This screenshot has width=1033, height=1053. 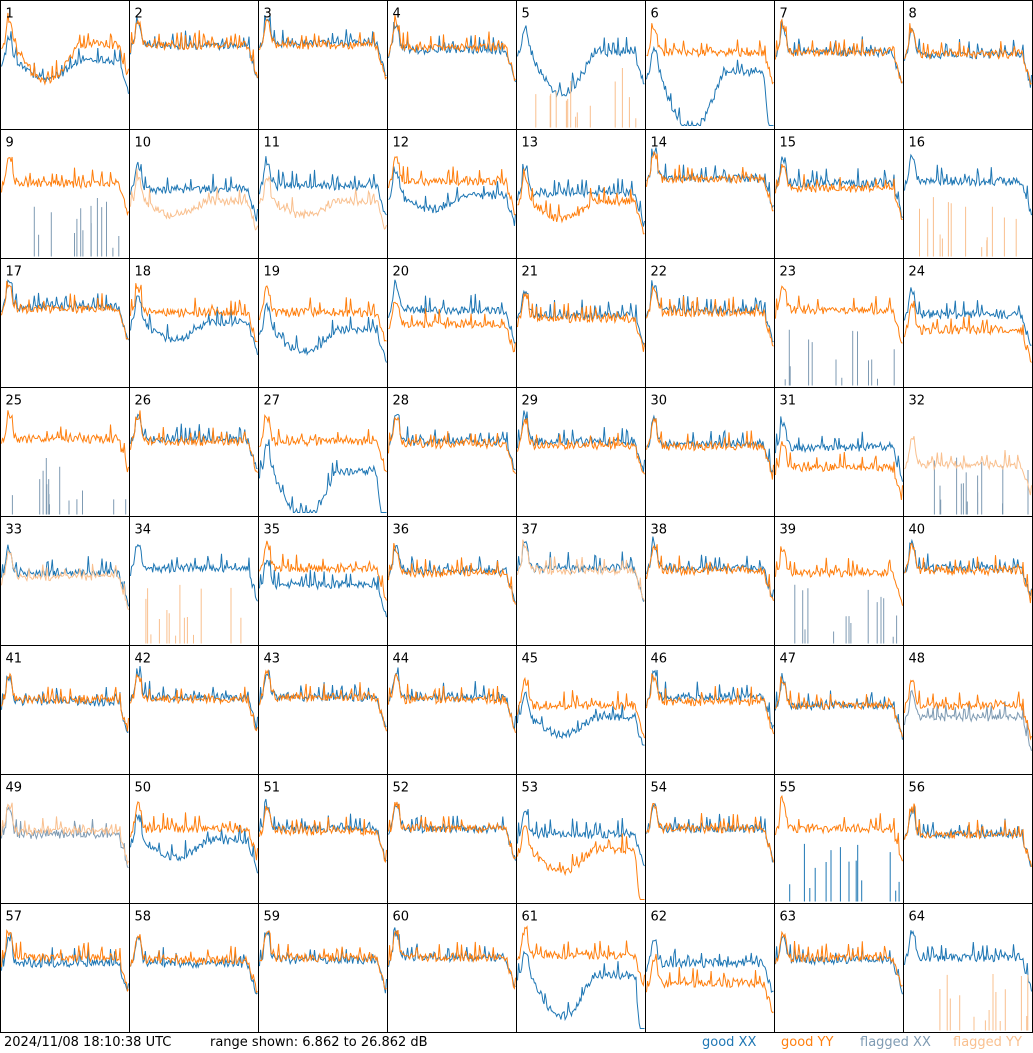 What do you see at coordinates (143, 659) in the screenshot?
I see `panel-label: 42` at bounding box center [143, 659].